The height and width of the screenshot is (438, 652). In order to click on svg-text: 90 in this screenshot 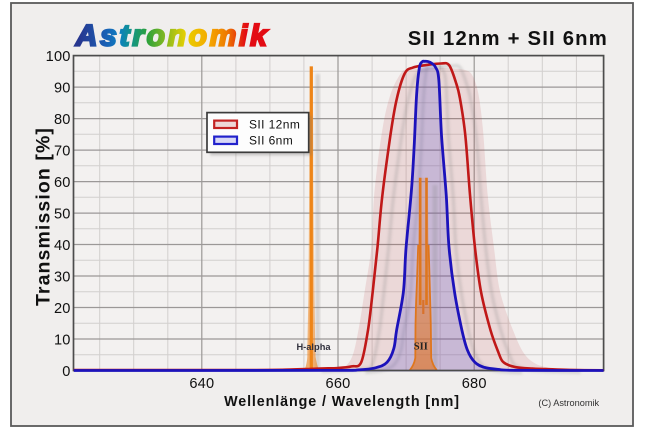, I will do `click(62, 89)`.